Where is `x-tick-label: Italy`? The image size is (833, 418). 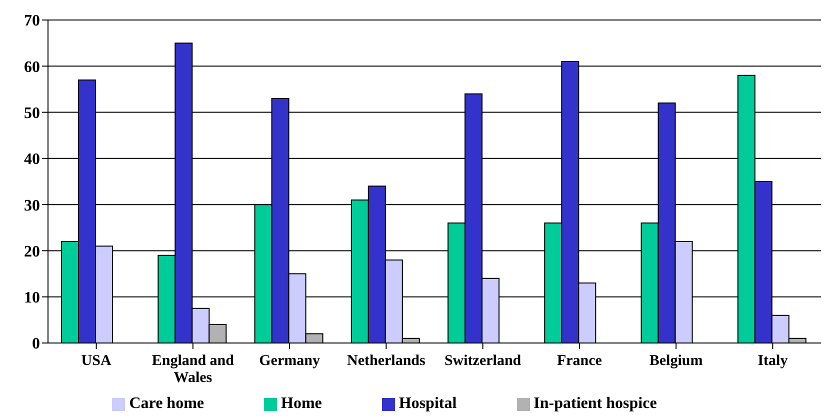 x-tick-label: Italy is located at coordinates (773, 361).